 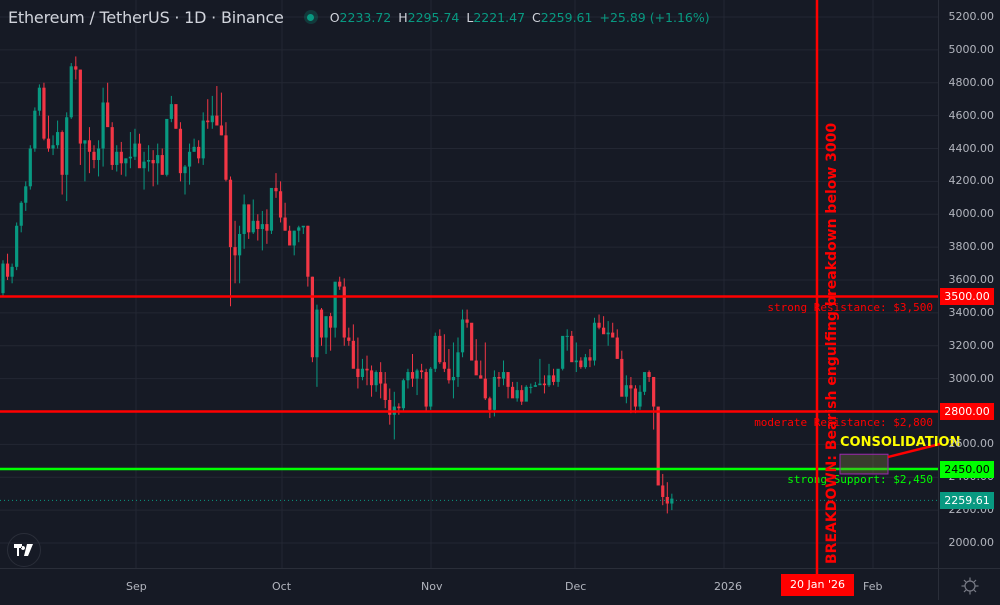 What do you see at coordinates (24, 550) in the screenshot?
I see `tradingview-logo-icon` at bounding box center [24, 550].